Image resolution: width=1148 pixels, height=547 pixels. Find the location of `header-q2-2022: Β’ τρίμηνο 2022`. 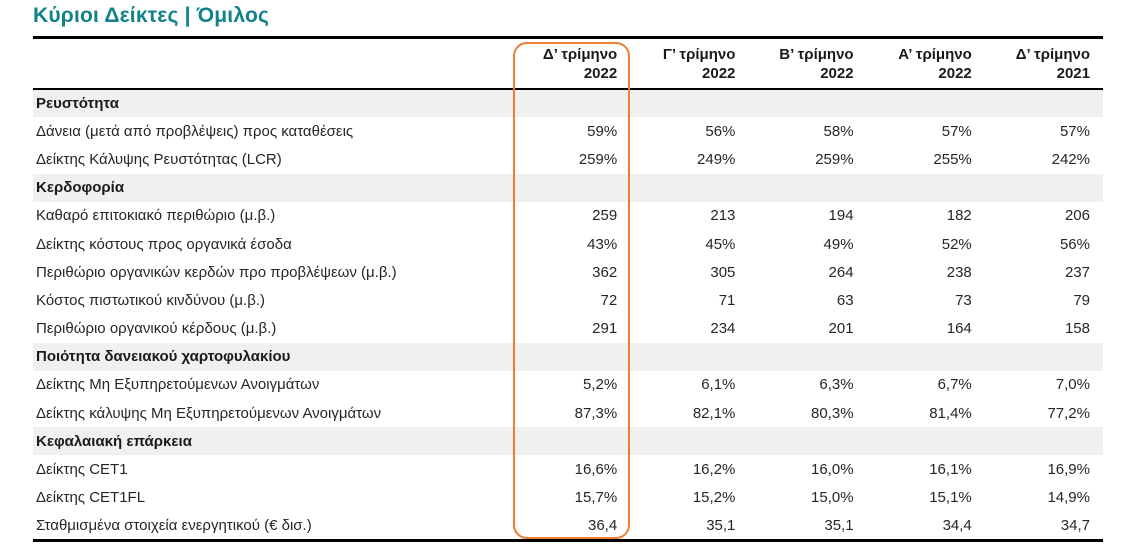

header-q2-2022: Β’ τρίμηνο 2022 is located at coordinates (807, 64).